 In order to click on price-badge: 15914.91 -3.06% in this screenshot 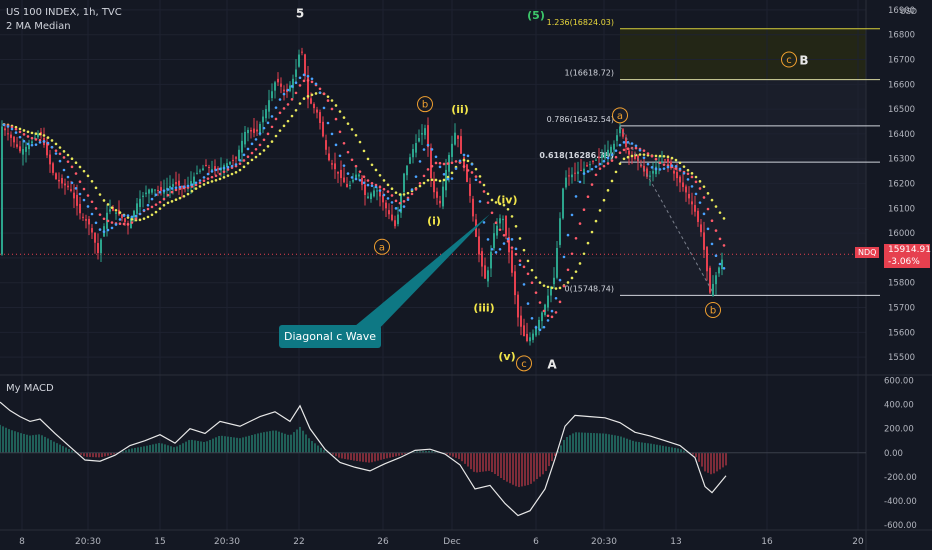, I will do `click(907, 256)`.